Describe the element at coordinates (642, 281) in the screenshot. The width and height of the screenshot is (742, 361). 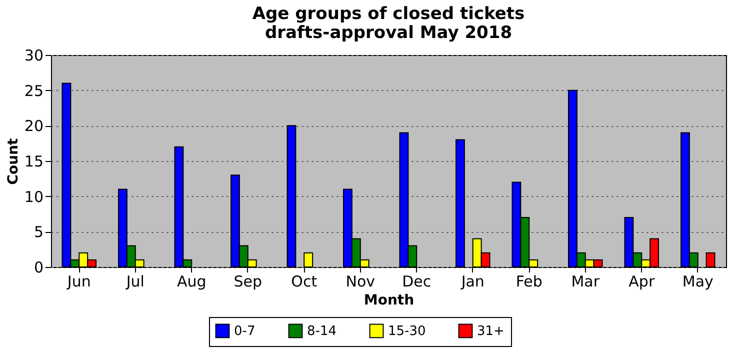
I see `x-tick-label: Apr` at that location.